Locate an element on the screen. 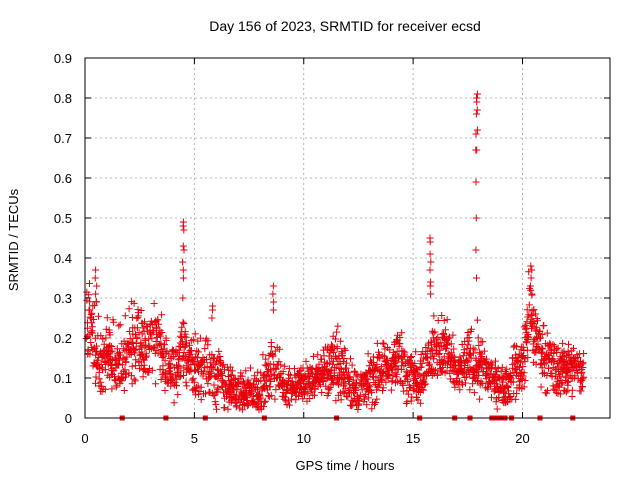 Image resolution: width=640 pixels, height=480 pixels. x-tick-label: 20 is located at coordinates (522, 438).